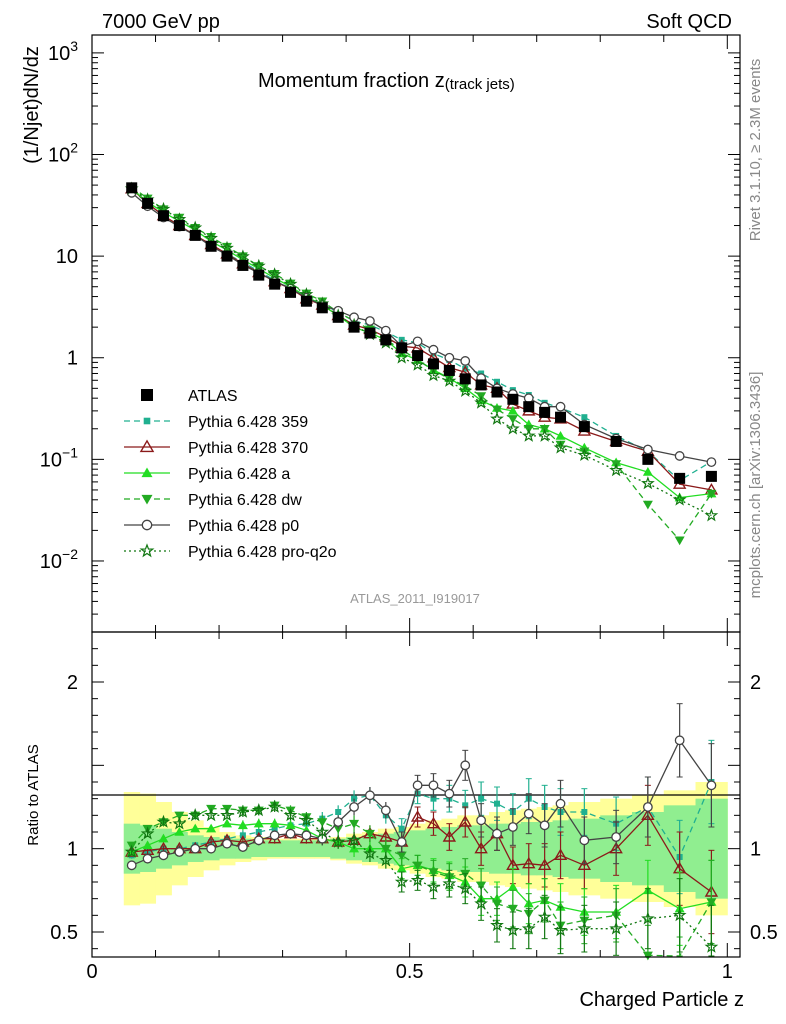  What do you see at coordinates (689, 22) in the screenshot?
I see `header-right: Soft QCD` at bounding box center [689, 22].